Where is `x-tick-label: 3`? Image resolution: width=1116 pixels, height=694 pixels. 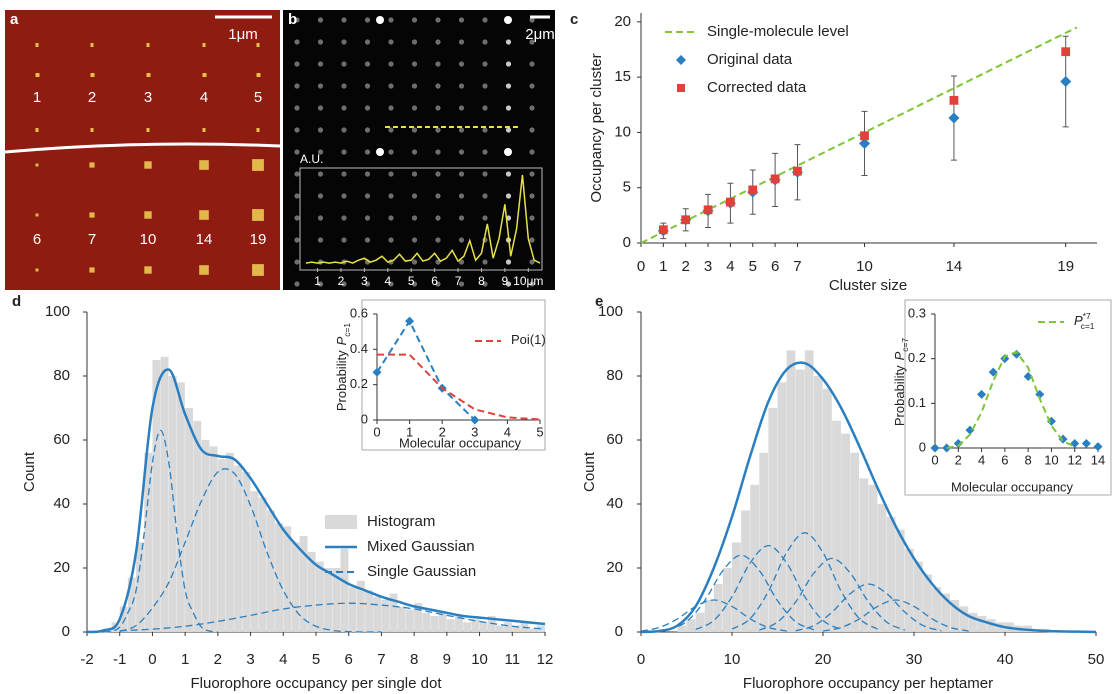 x-tick-label: 3 is located at coordinates (250, 659).